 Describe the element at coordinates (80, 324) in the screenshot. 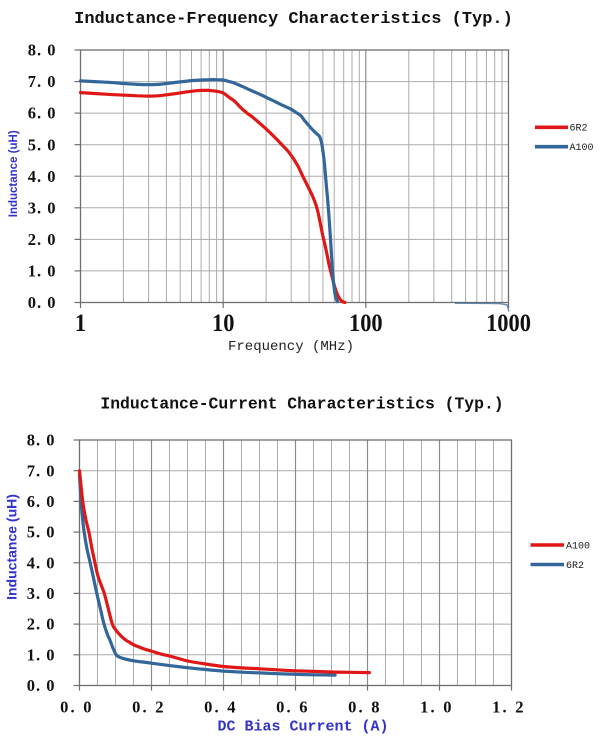

I see `svg-text: 1` at that location.